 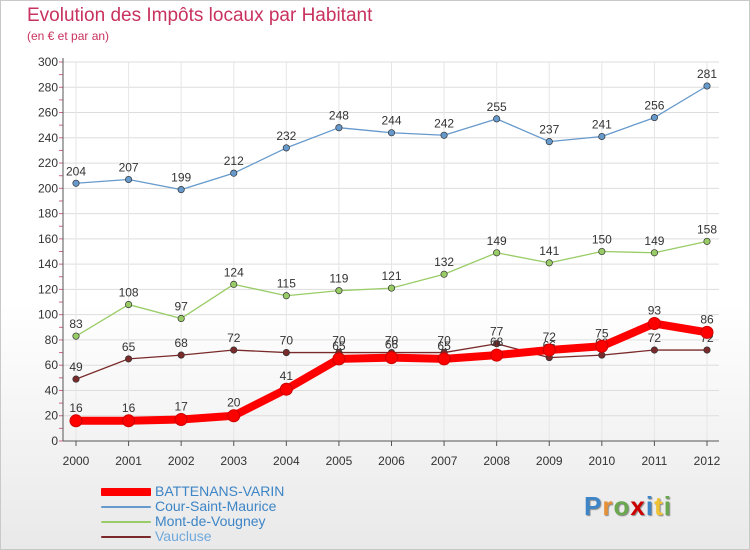 I want to click on legend-item: Vaucluse, so click(x=192, y=536).